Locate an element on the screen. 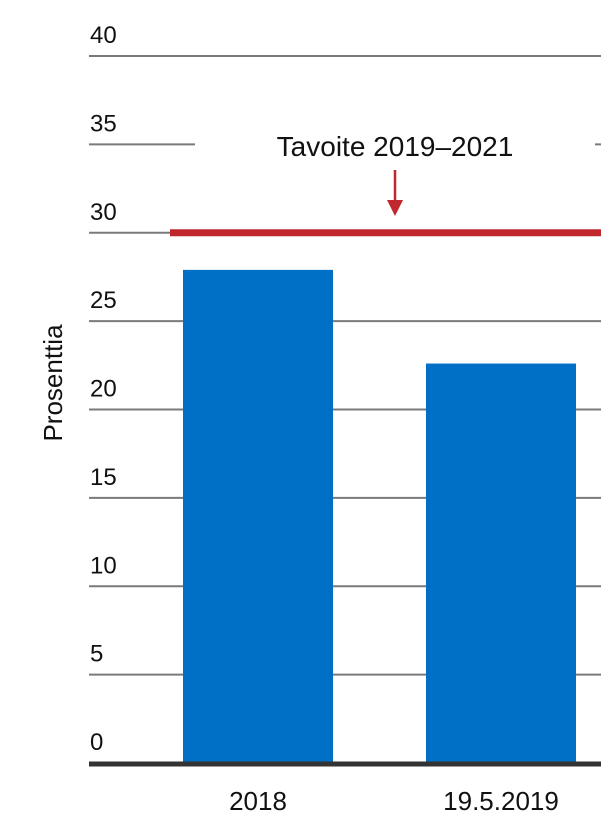 This screenshot has height=815, width=601. target-group: Tavoite 2019–2021 is located at coordinates (385, 179).